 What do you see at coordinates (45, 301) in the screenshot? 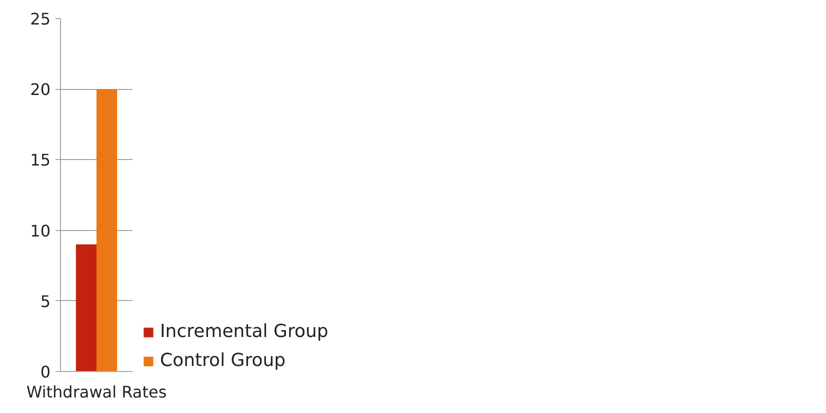
I see `y-tick-label: 5` at bounding box center [45, 301].